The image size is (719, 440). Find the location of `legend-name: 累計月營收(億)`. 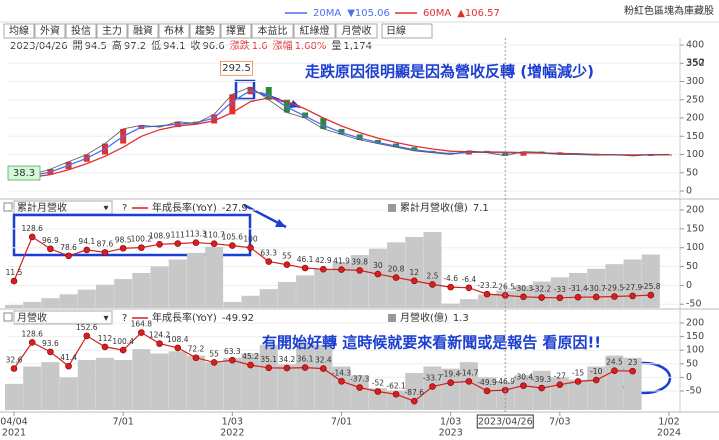

legend-name: 累計月營收(億) is located at coordinates (434, 207).